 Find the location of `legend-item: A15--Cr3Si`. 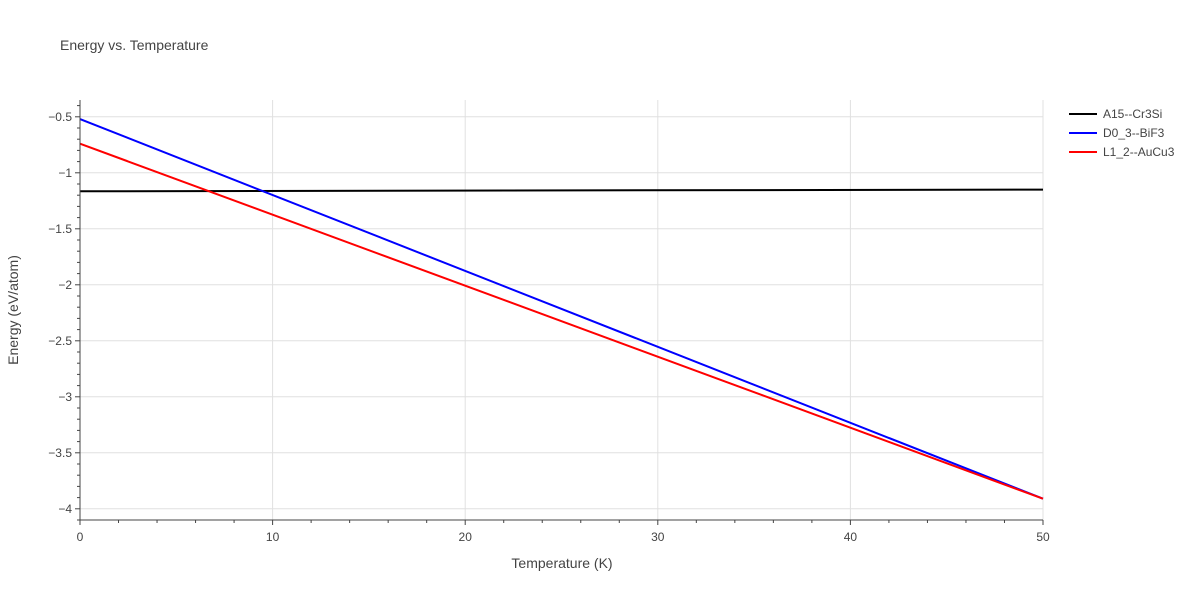

legend-item: A15--Cr3Si is located at coordinates (1115, 114).